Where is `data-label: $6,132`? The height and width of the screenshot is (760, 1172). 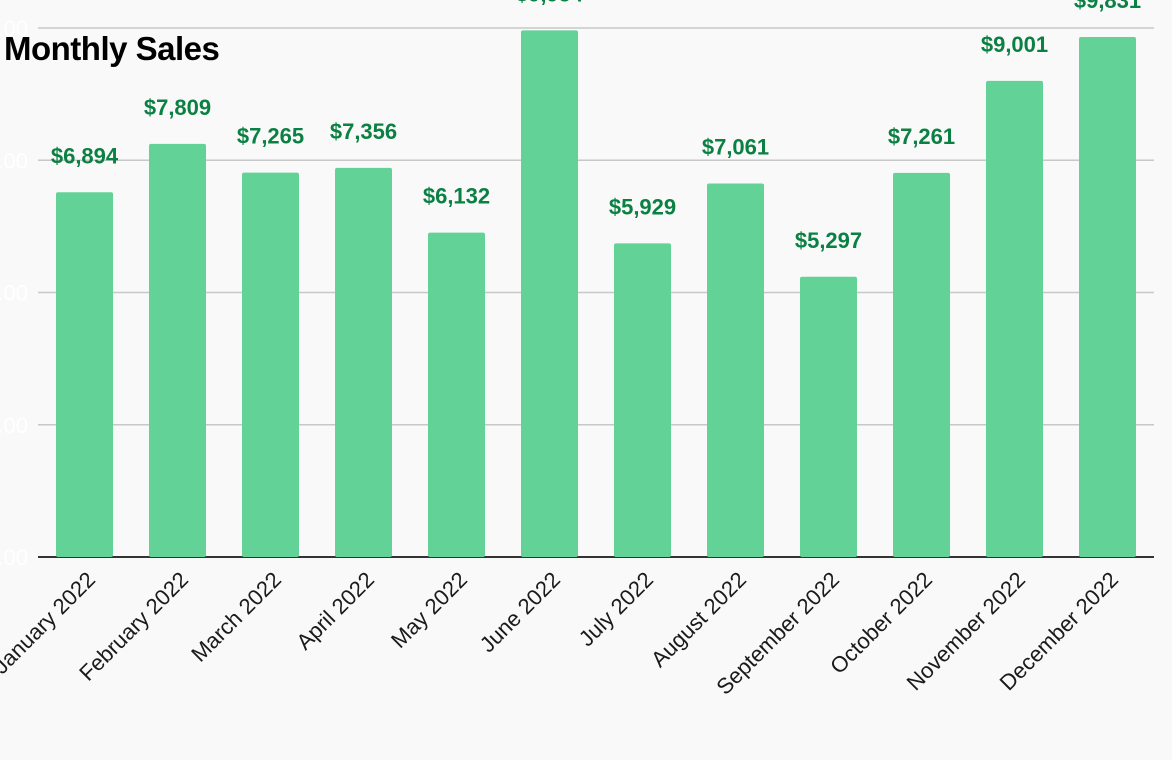
data-label: $6,132 is located at coordinates (456, 196).